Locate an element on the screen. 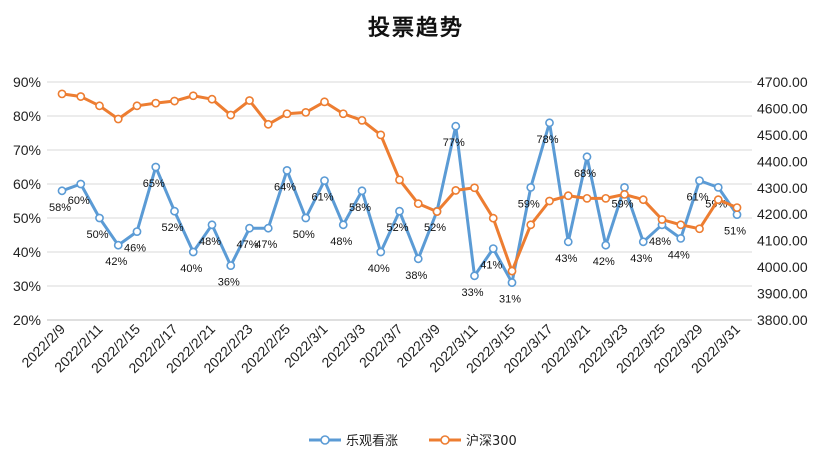  data-label: 78% is located at coordinates (547, 140).